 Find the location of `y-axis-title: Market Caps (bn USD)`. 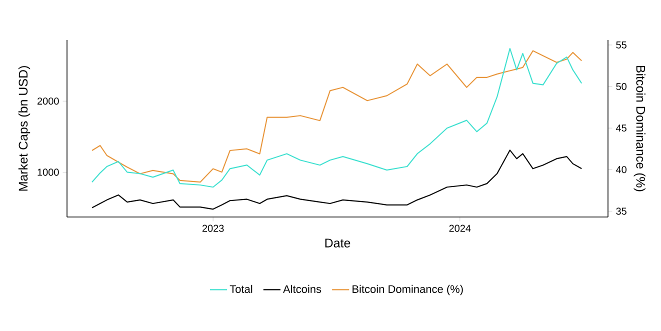

y-axis-title: Market Caps (bn USD) is located at coordinates (24, 128).